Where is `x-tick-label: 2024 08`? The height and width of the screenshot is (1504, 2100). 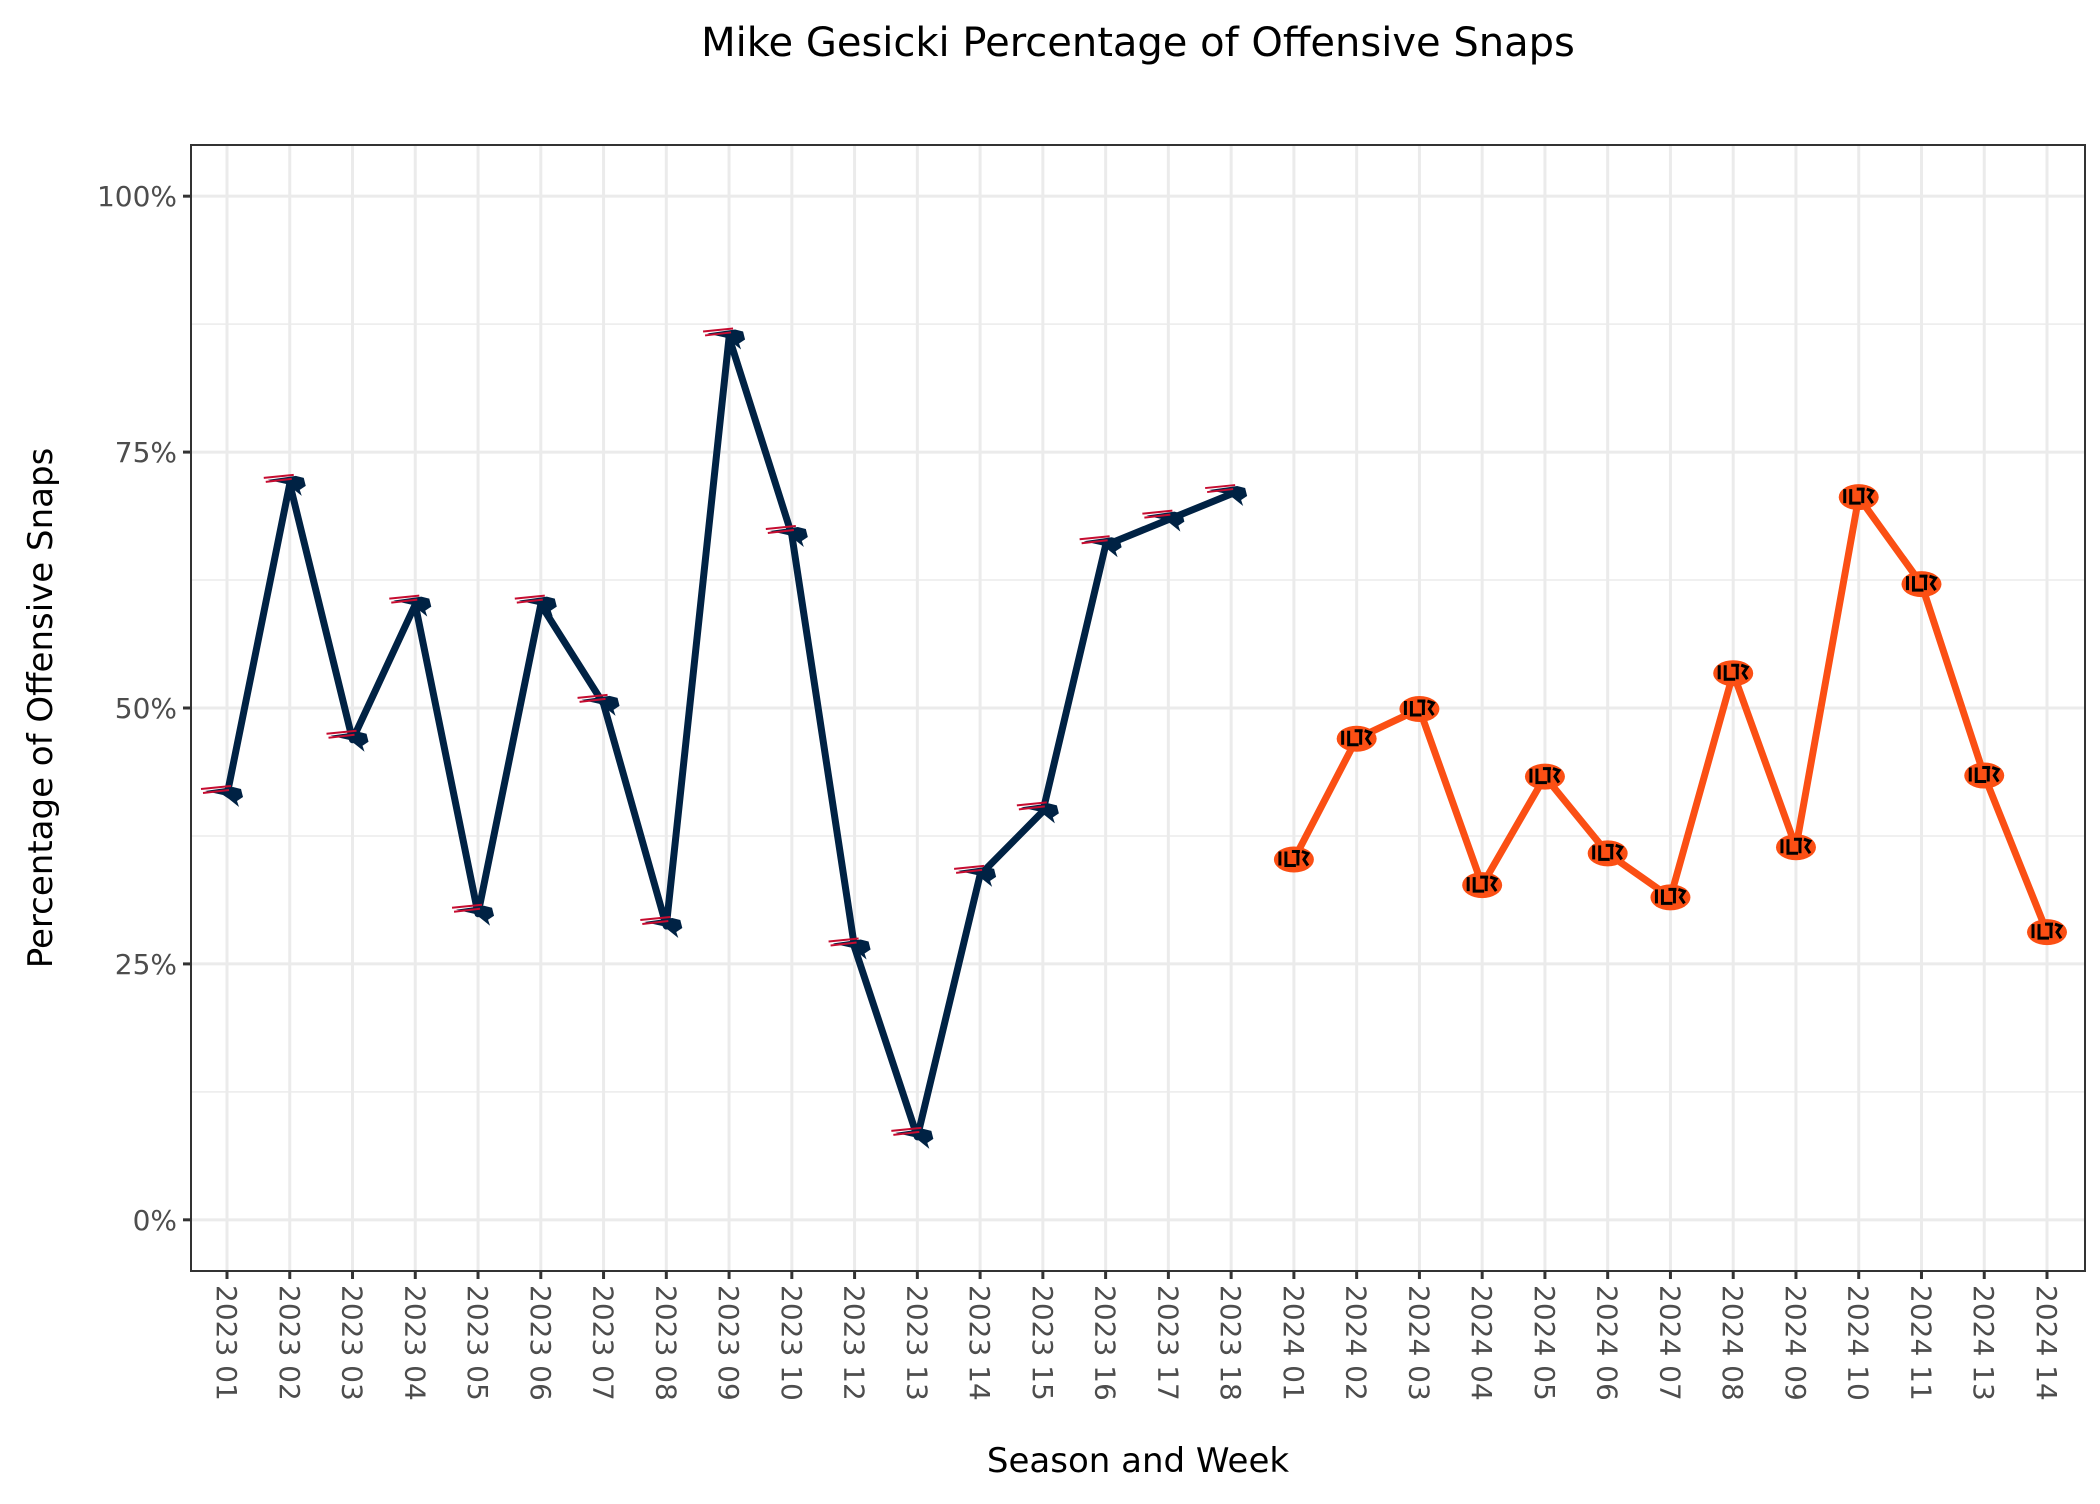
x-tick-label: 2024 08 is located at coordinates (1732, 1343).